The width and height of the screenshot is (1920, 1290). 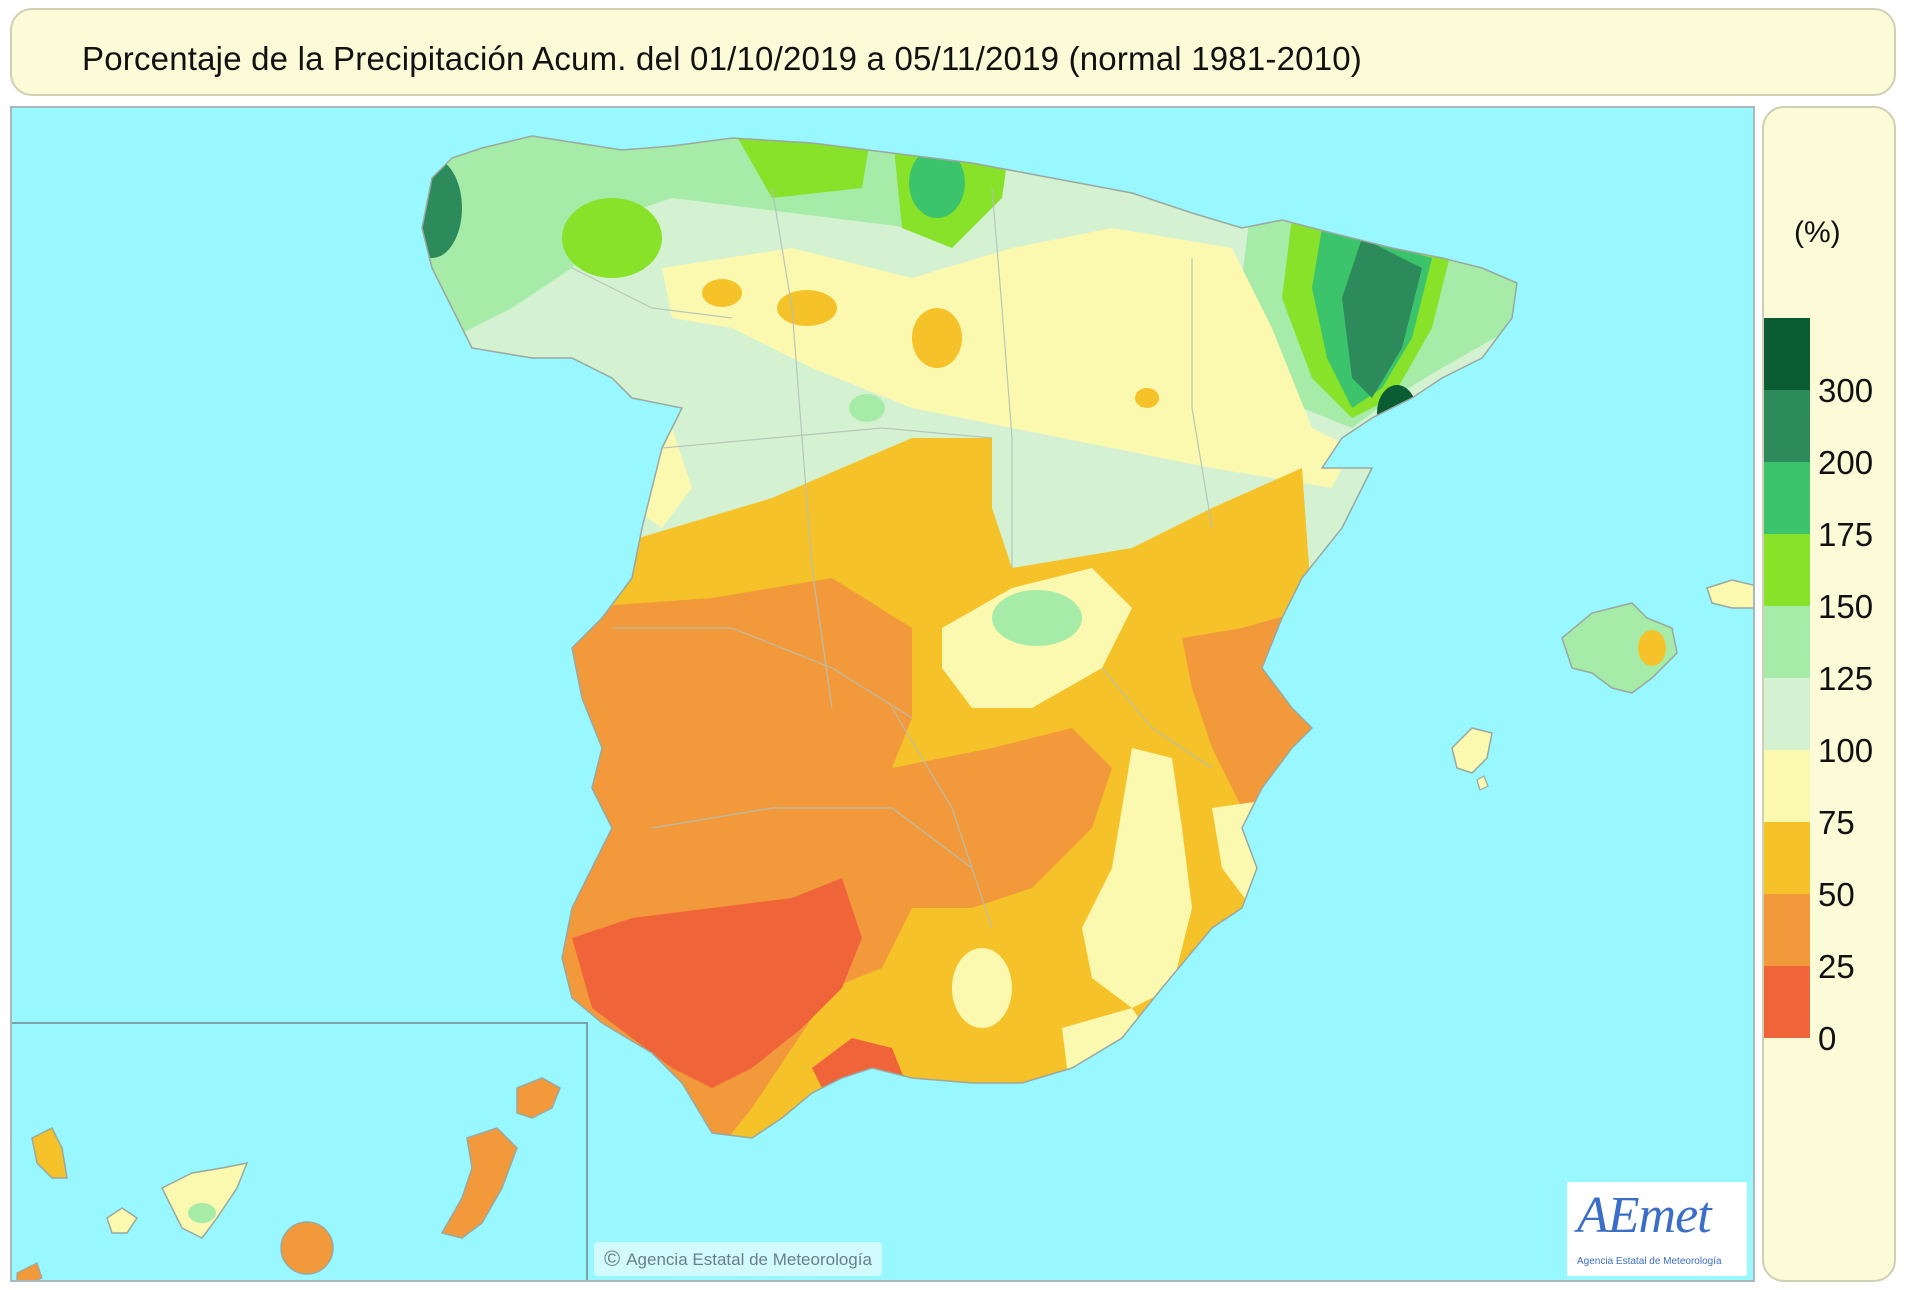 I want to click on legend-unit-label: (%), so click(x=1817, y=232).